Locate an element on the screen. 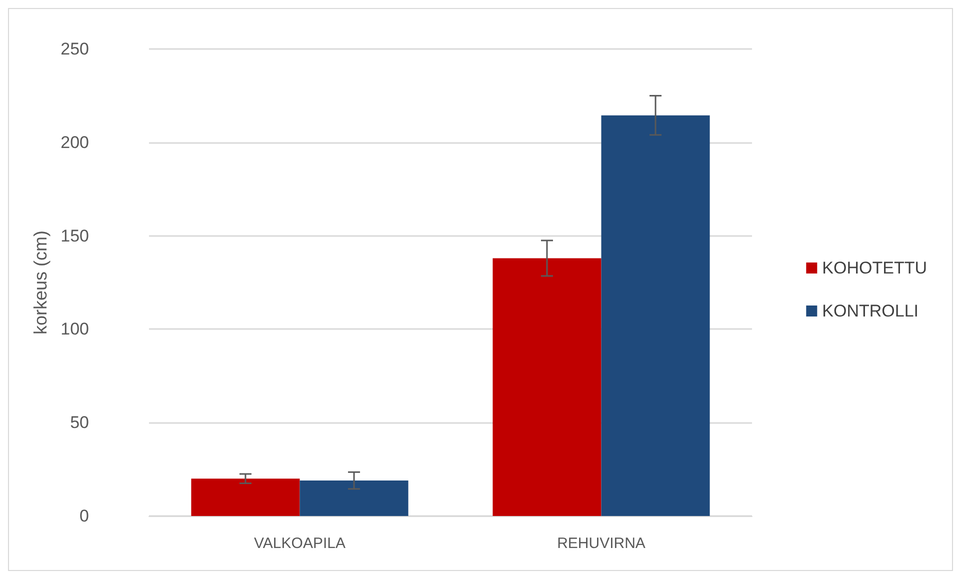  y-axis-title: korkeus (cm) is located at coordinates (40, 282).